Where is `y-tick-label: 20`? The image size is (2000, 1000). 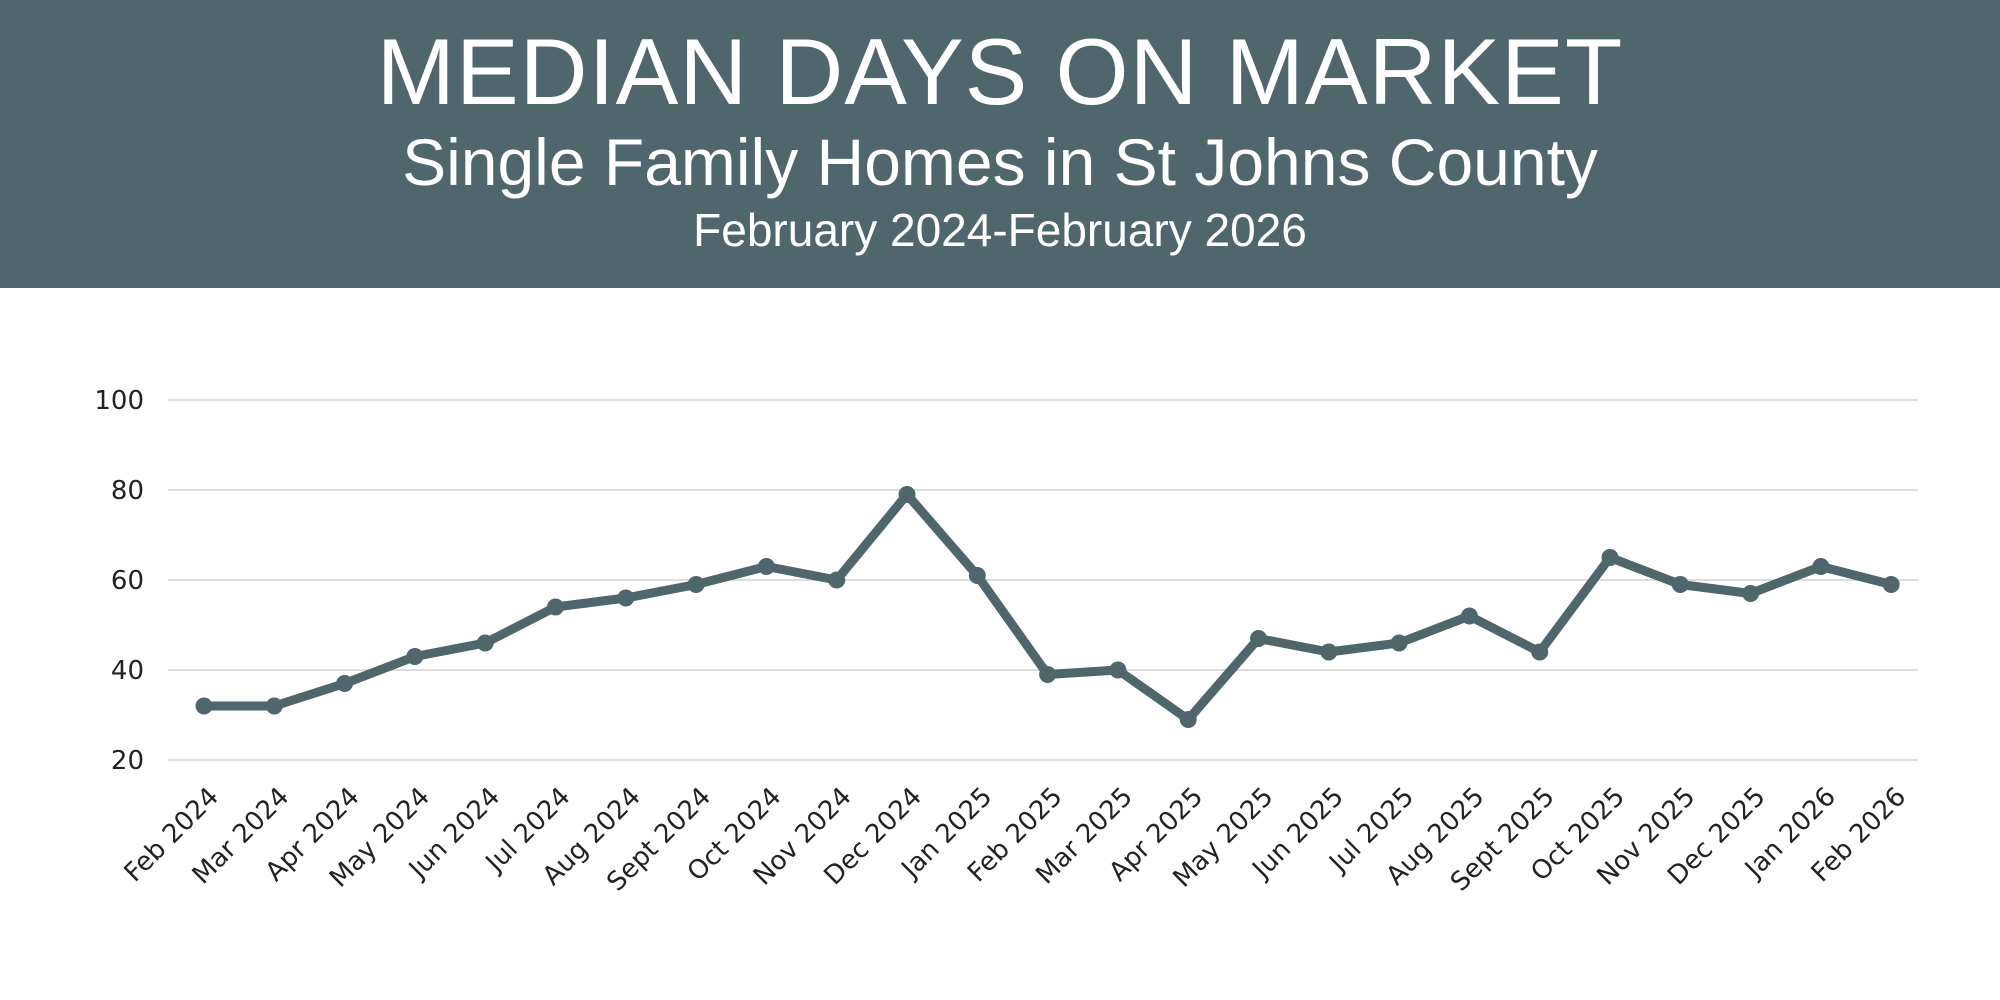
y-tick-label: 20 is located at coordinates (127, 761).